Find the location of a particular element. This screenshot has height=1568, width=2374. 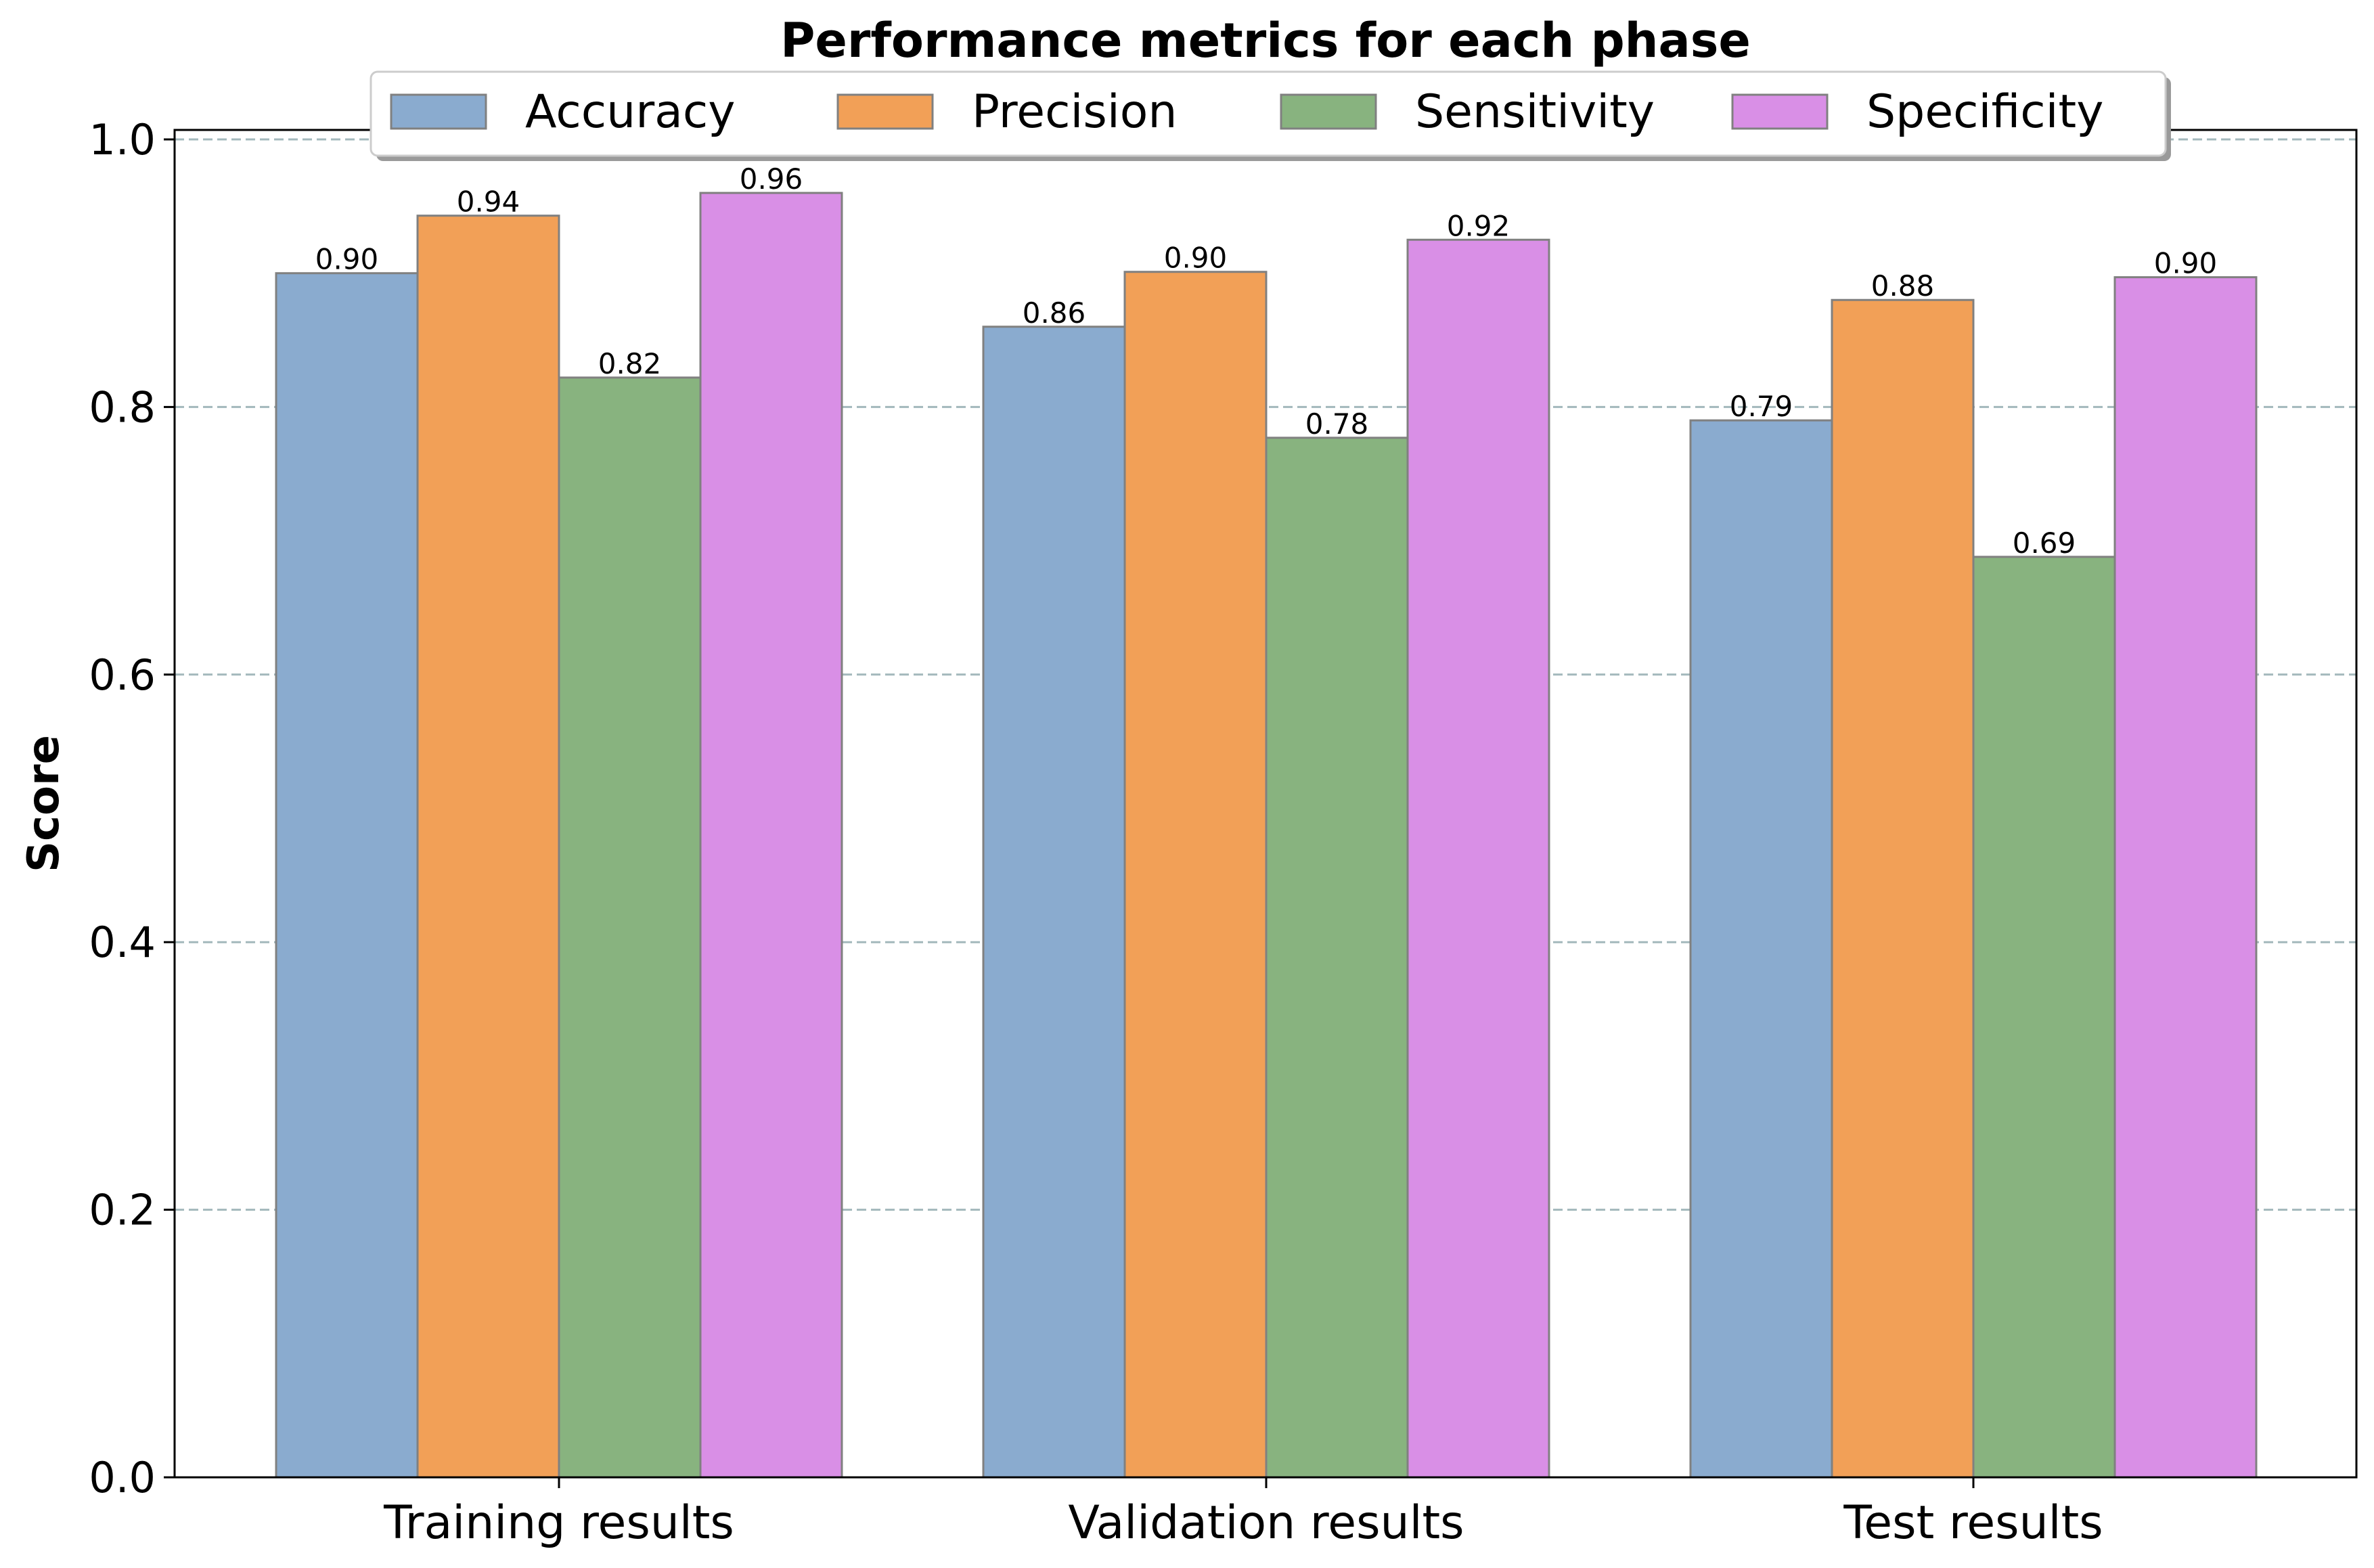

y-tick-label: 0.6 is located at coordinates (123, 675).